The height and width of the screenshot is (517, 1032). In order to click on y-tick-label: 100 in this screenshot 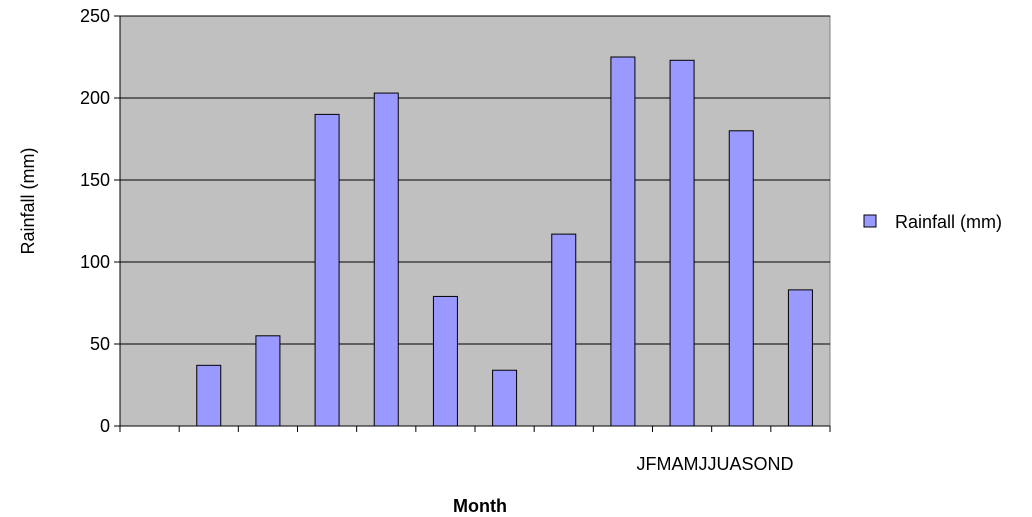, I will do `click(95, 262)`.